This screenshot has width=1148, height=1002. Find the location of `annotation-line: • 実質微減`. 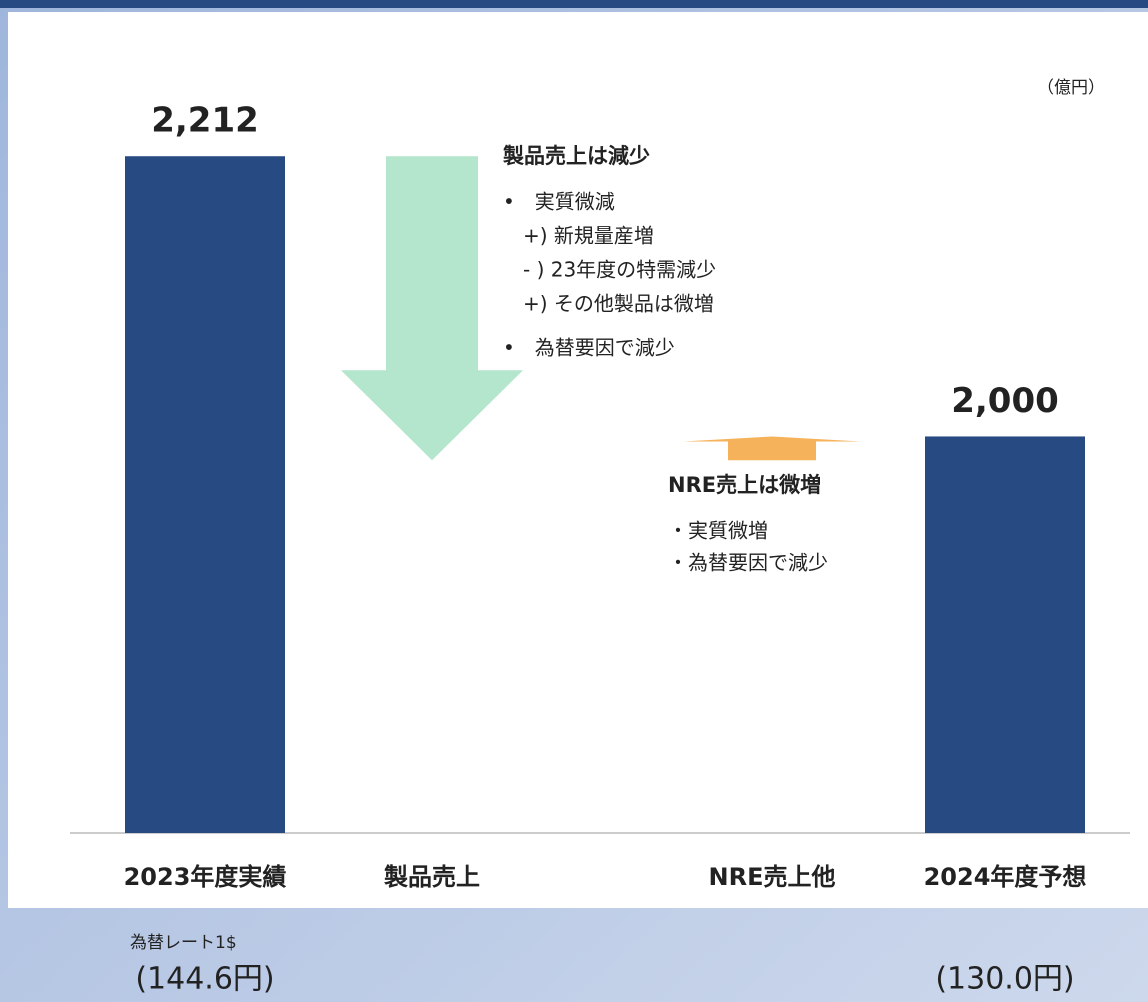

annotation-line: • 実質微減 is located at coordinates (559, 202).